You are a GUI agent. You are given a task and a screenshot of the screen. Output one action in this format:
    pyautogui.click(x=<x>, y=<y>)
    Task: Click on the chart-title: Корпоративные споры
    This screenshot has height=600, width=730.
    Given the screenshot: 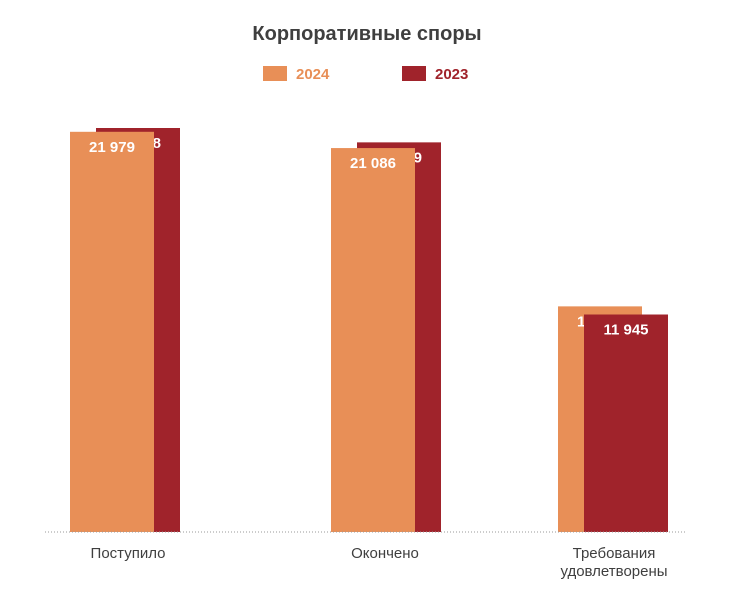 What is the action you would take?
    pyautogui.click(x=366, y=34)
    